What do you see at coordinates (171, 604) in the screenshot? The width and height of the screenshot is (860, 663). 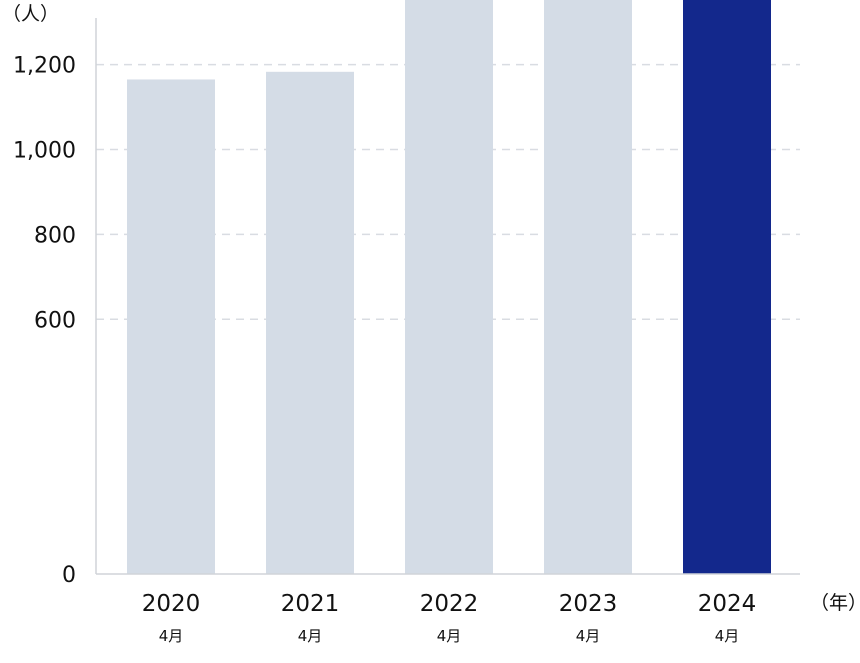 I see `x-tick-label: 2020` at bounding box center [171, 604].